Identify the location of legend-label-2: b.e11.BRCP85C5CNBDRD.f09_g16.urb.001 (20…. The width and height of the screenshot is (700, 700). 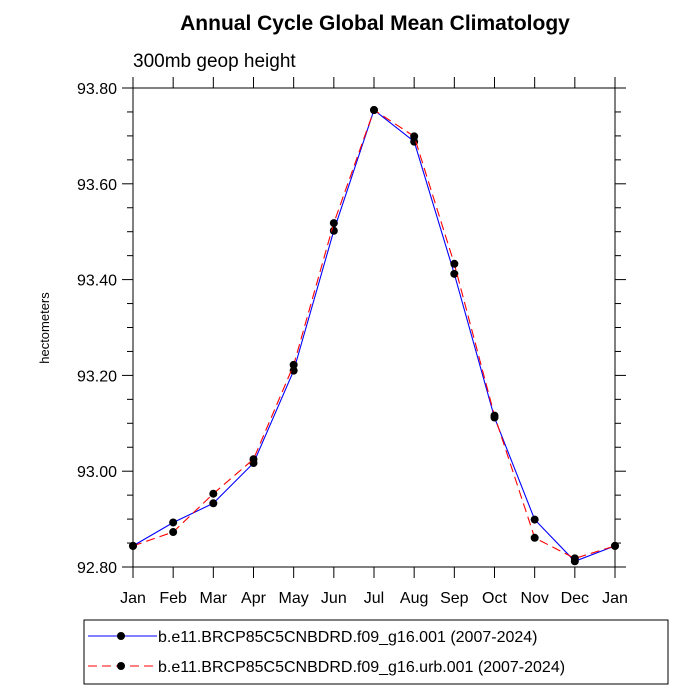
(361, 667).